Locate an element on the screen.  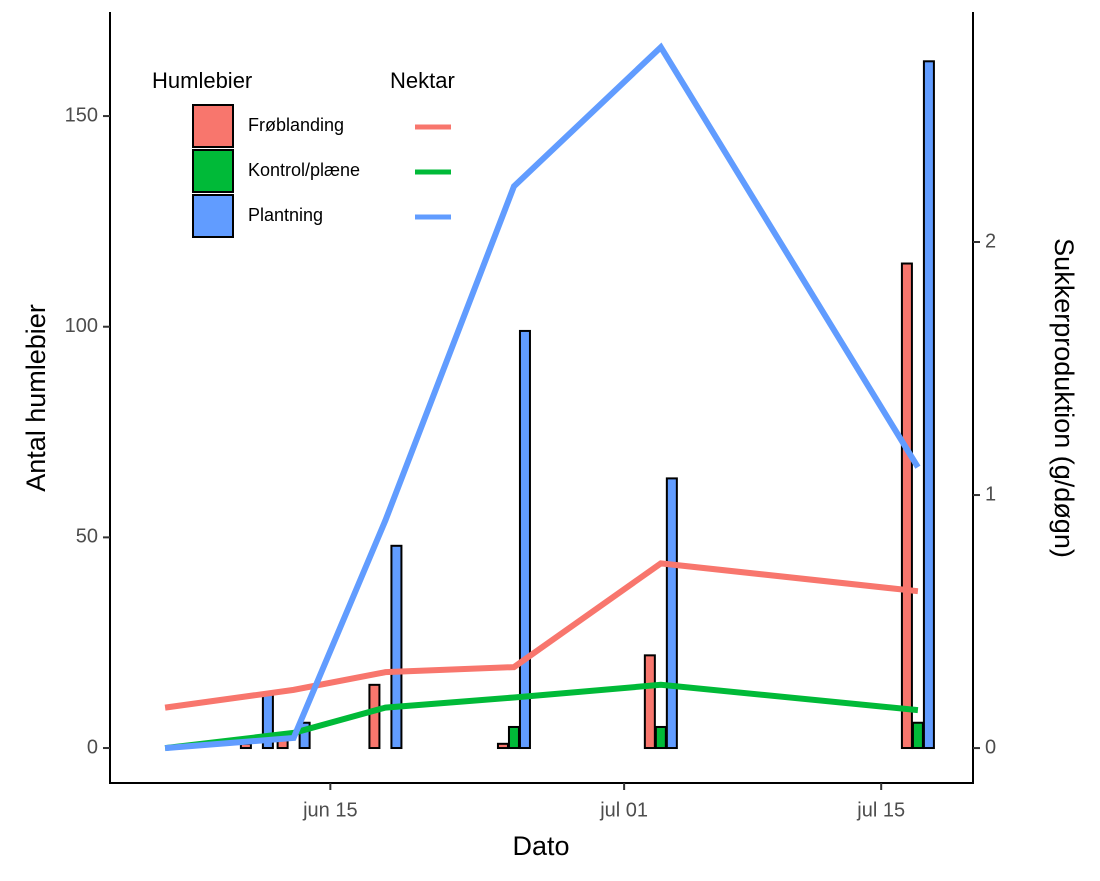
legend-title: Humlebier is located at coordinates (202, 80).